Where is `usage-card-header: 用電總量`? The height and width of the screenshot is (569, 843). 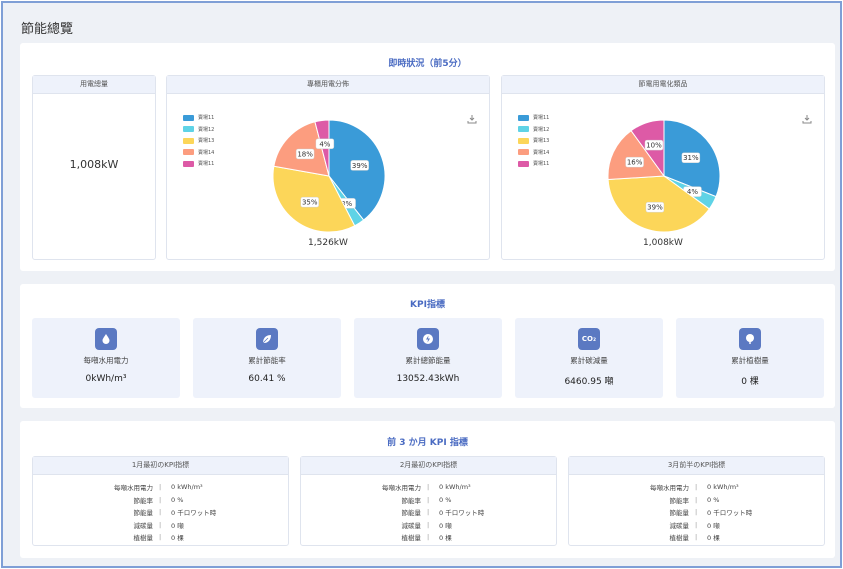 usage-card-header: 用電總量 is located at coordinates (94, 85).